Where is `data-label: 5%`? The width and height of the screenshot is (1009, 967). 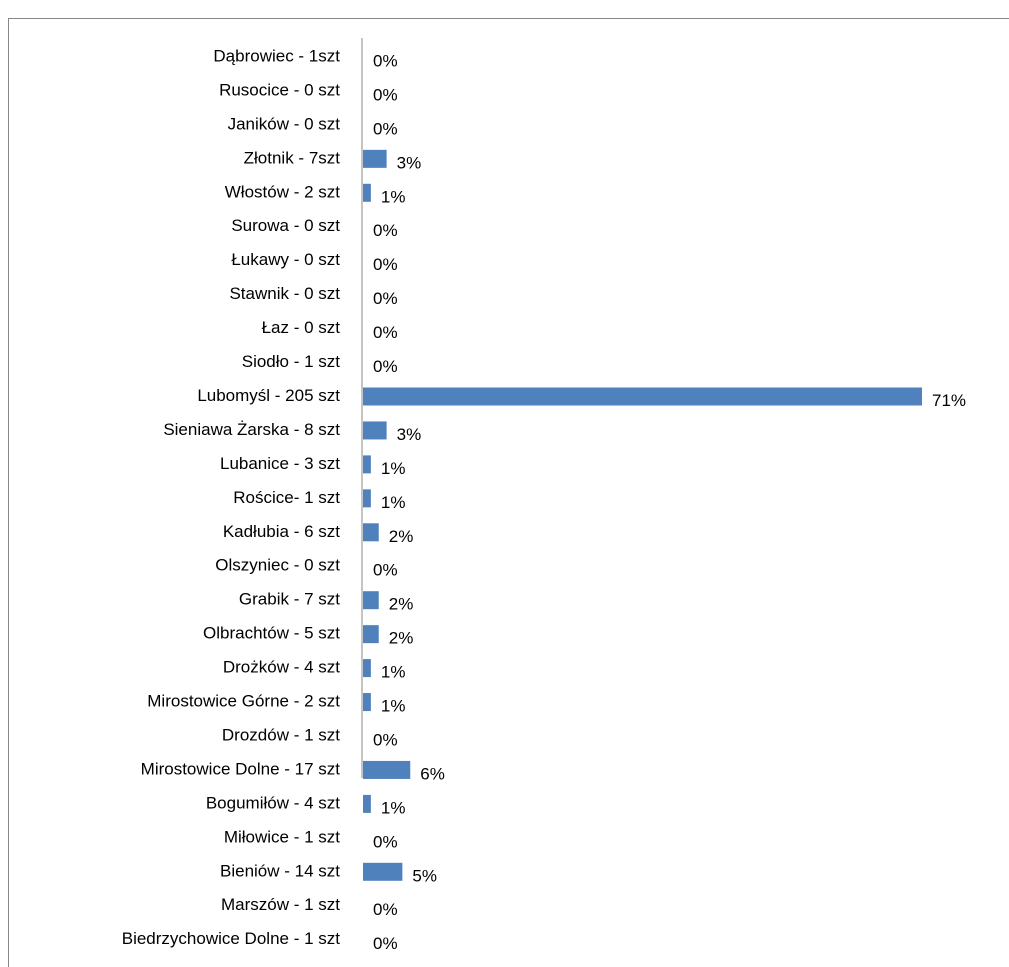
data-label: 5% is located at coordinates (424, 875).